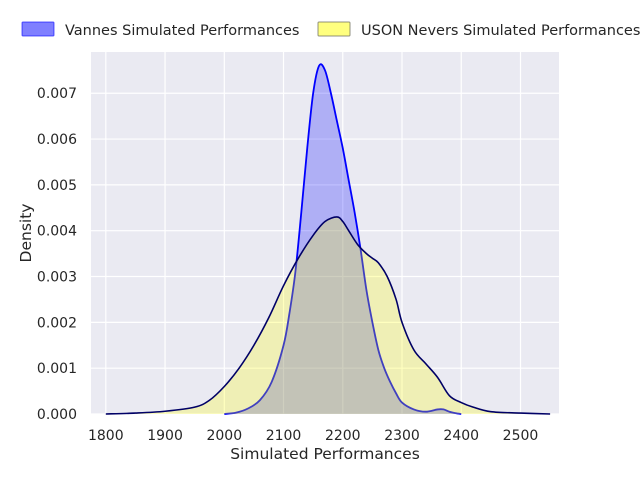  Describe the element at coordinates (224, 436) in the screenshot. I see `x-tick-label: 2000` at that location.